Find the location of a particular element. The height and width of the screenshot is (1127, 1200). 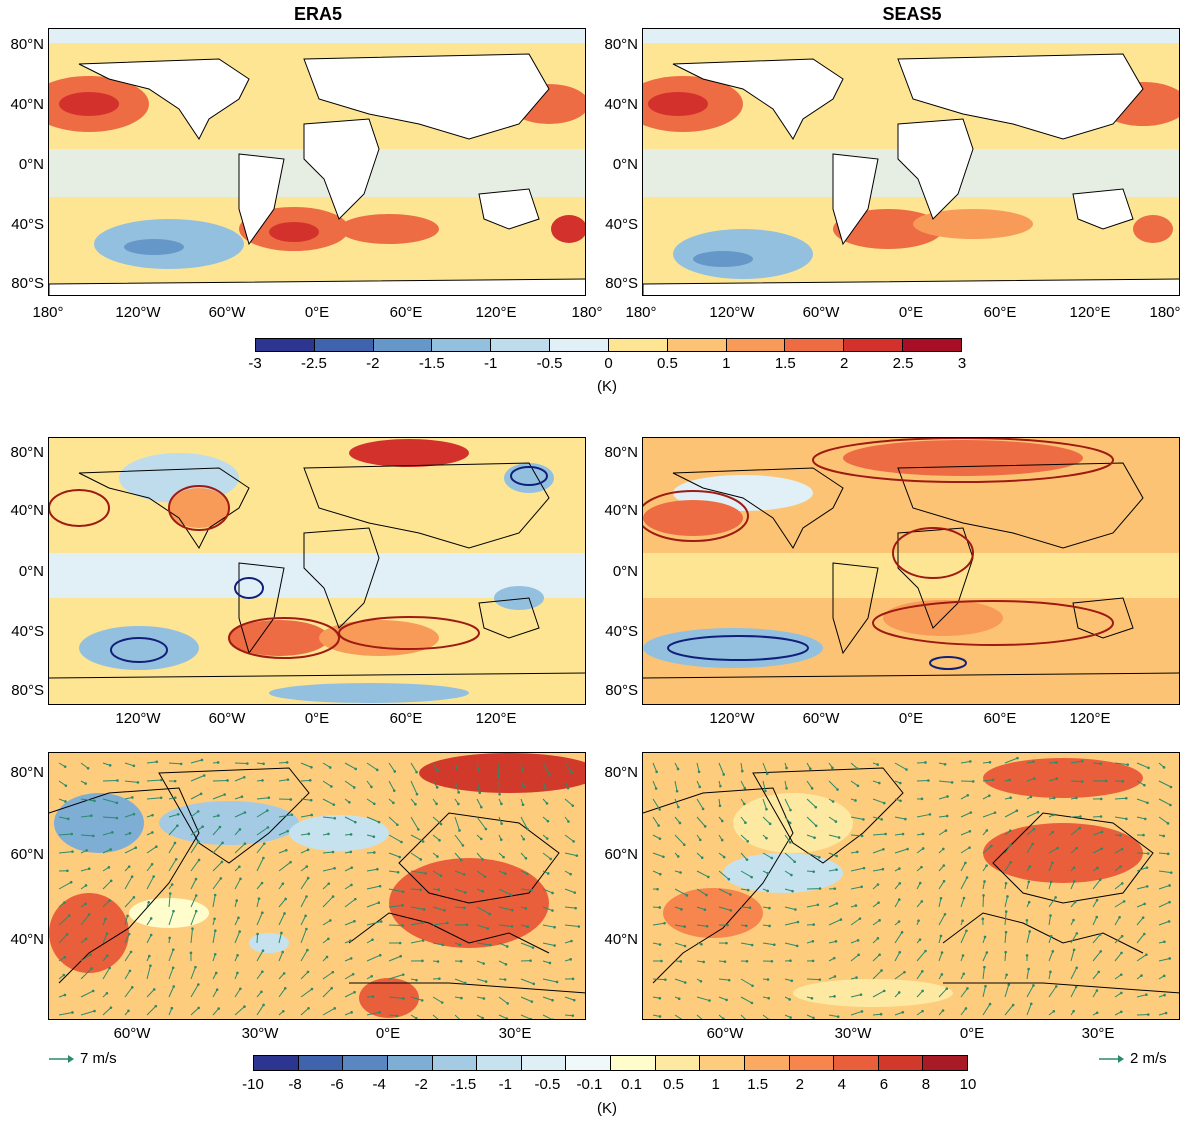

regional-map-seas5 is located at coordinates (911, 886).